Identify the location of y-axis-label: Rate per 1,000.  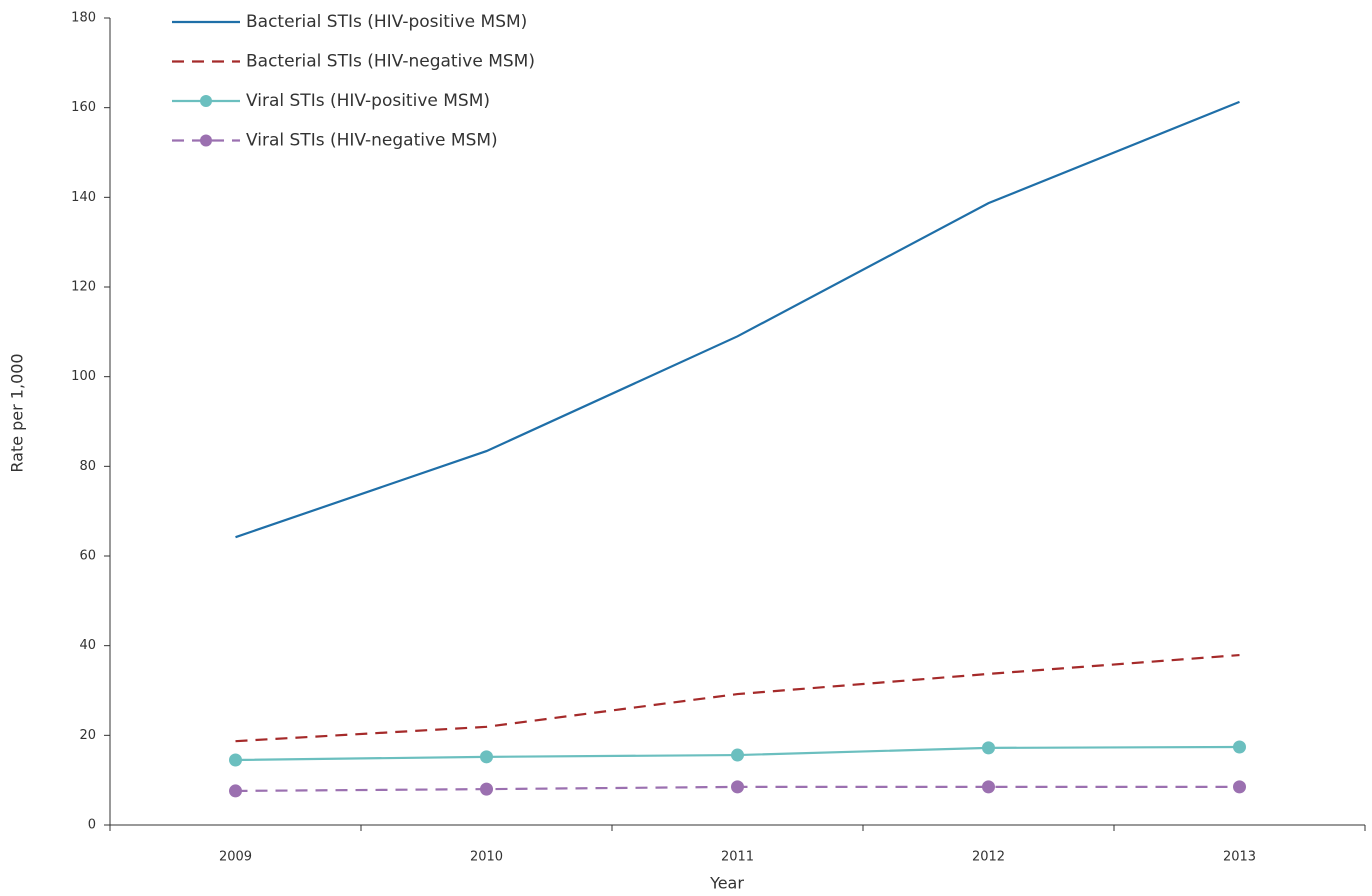
(17, 412).